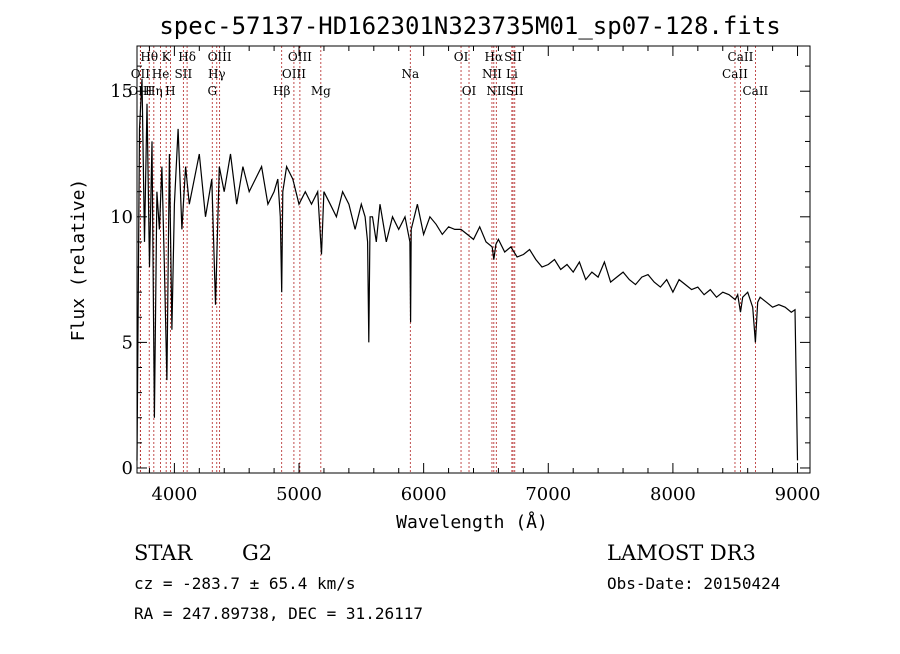 The image size is (900, 654). I want to click on spectral-line-label: Na, so click(410, 74).